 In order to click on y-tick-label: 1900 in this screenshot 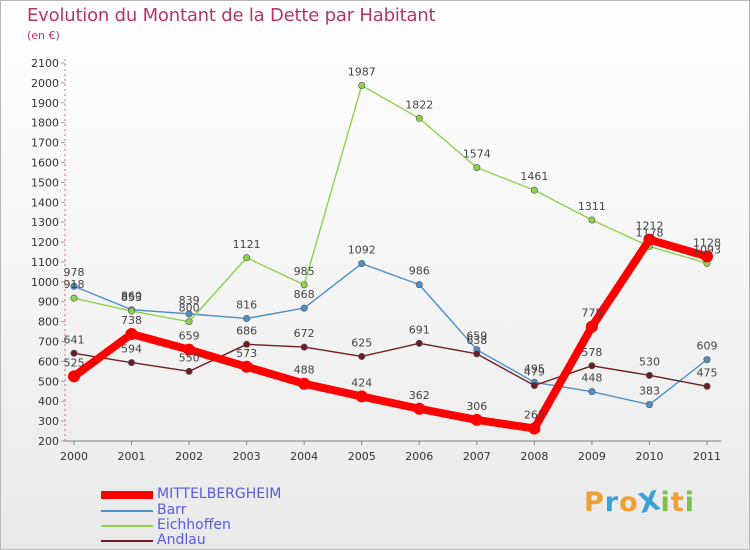, I will do `click(45, 103)`.